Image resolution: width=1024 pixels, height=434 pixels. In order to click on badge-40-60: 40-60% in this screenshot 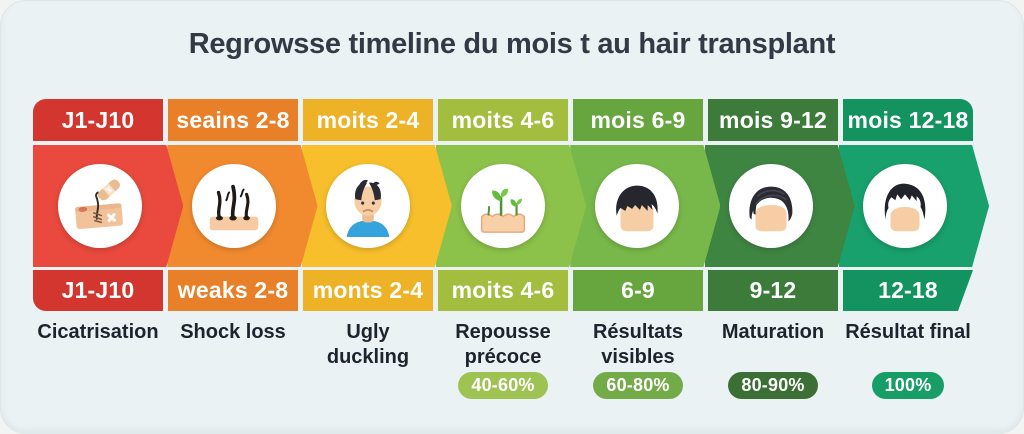, I will do `click(503, 385)`.